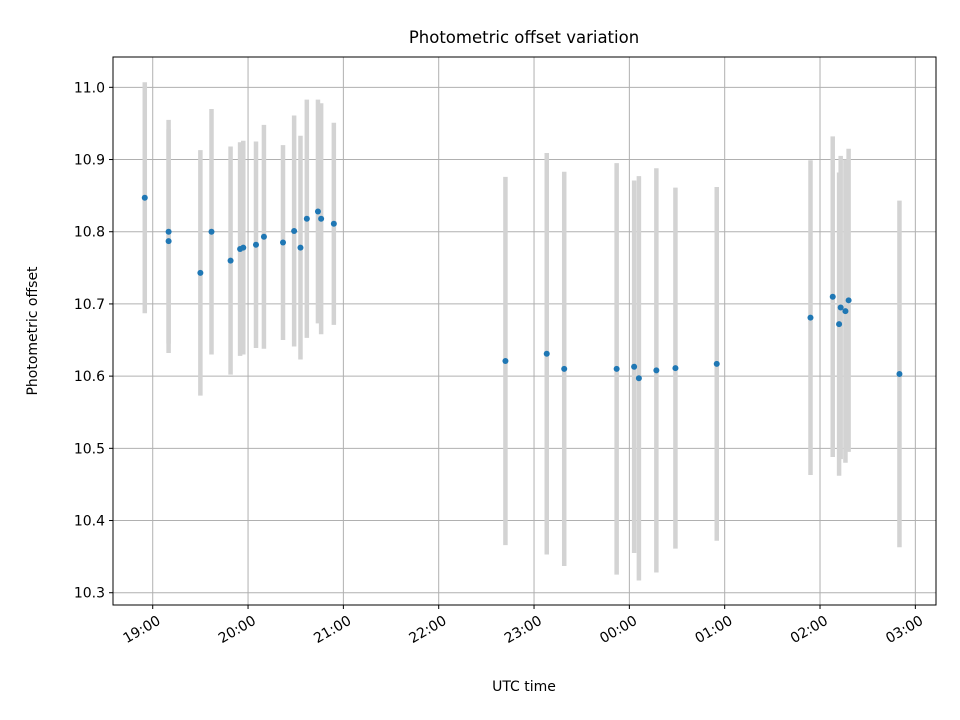  Describe the element at coordinates (524, 37) in the screenshot. I see `chart-title: Photometric offset variation` at that location.